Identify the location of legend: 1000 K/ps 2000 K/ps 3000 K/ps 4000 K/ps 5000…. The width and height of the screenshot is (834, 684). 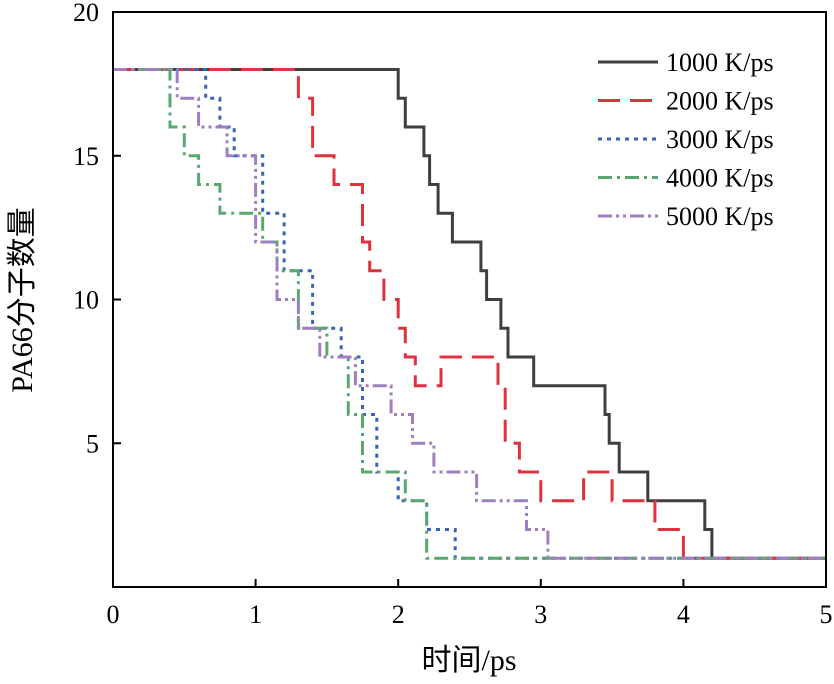
(686, 139).